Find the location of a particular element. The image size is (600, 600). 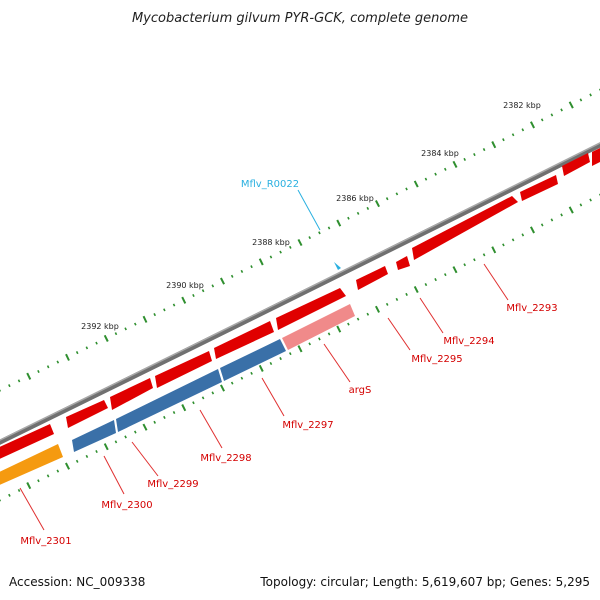

gene-label: Mflv_2300 is located at coordinates (126, 505).